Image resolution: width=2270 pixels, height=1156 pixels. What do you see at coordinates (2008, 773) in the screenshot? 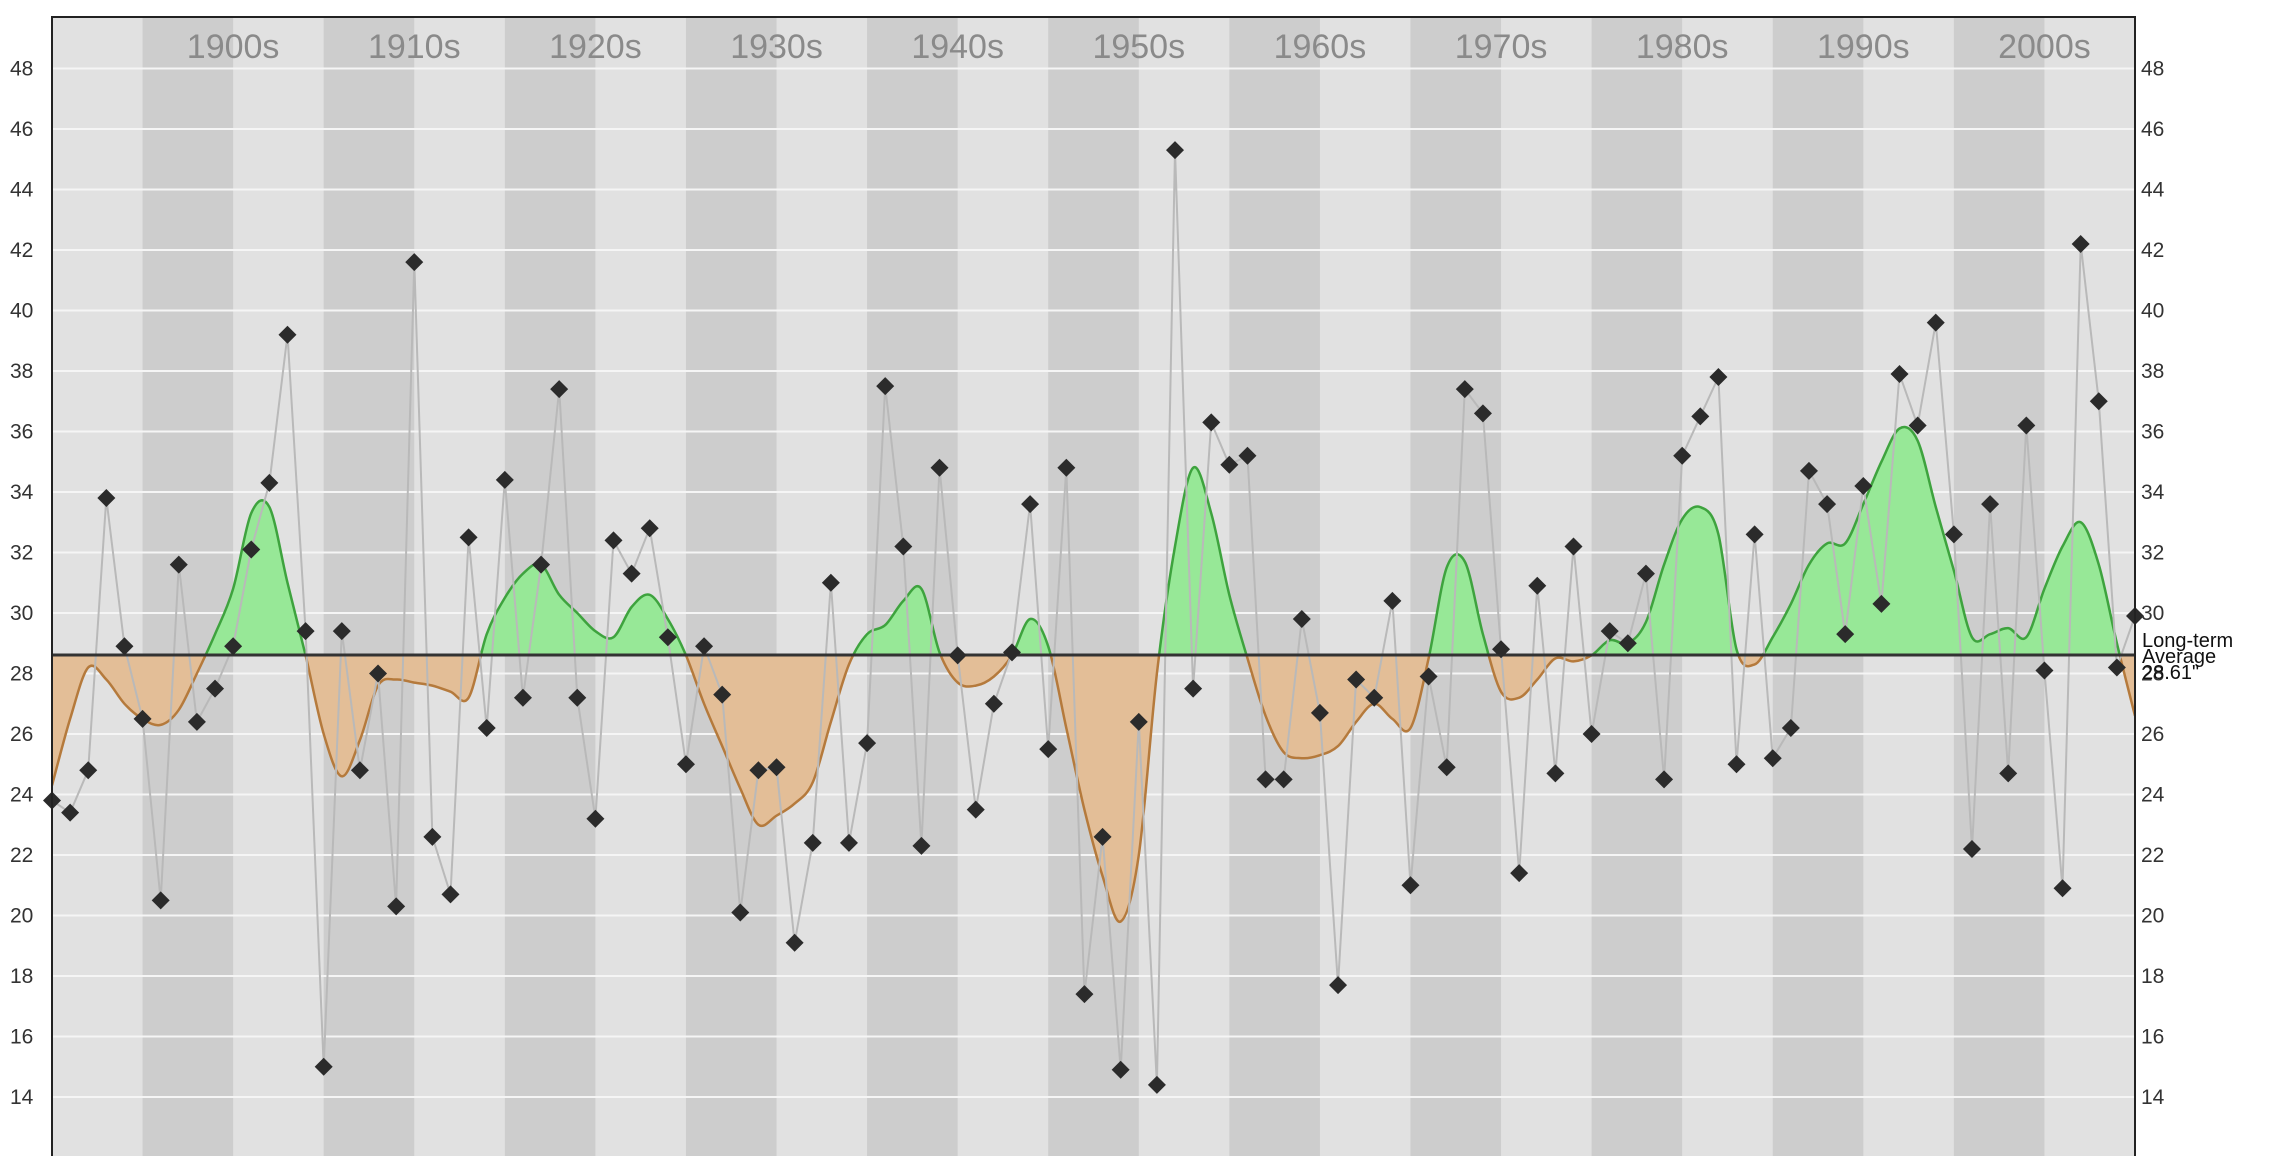
I see `data-point-2003` at bounding box center [2008, 773].